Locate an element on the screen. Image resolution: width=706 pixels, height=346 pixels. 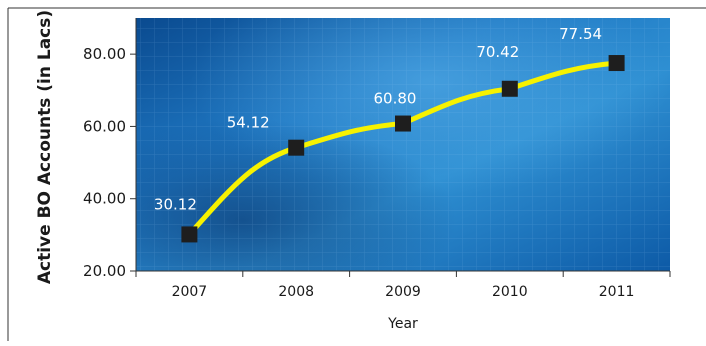
x-tick-label: 2008 is located at coordinates (296, 292).